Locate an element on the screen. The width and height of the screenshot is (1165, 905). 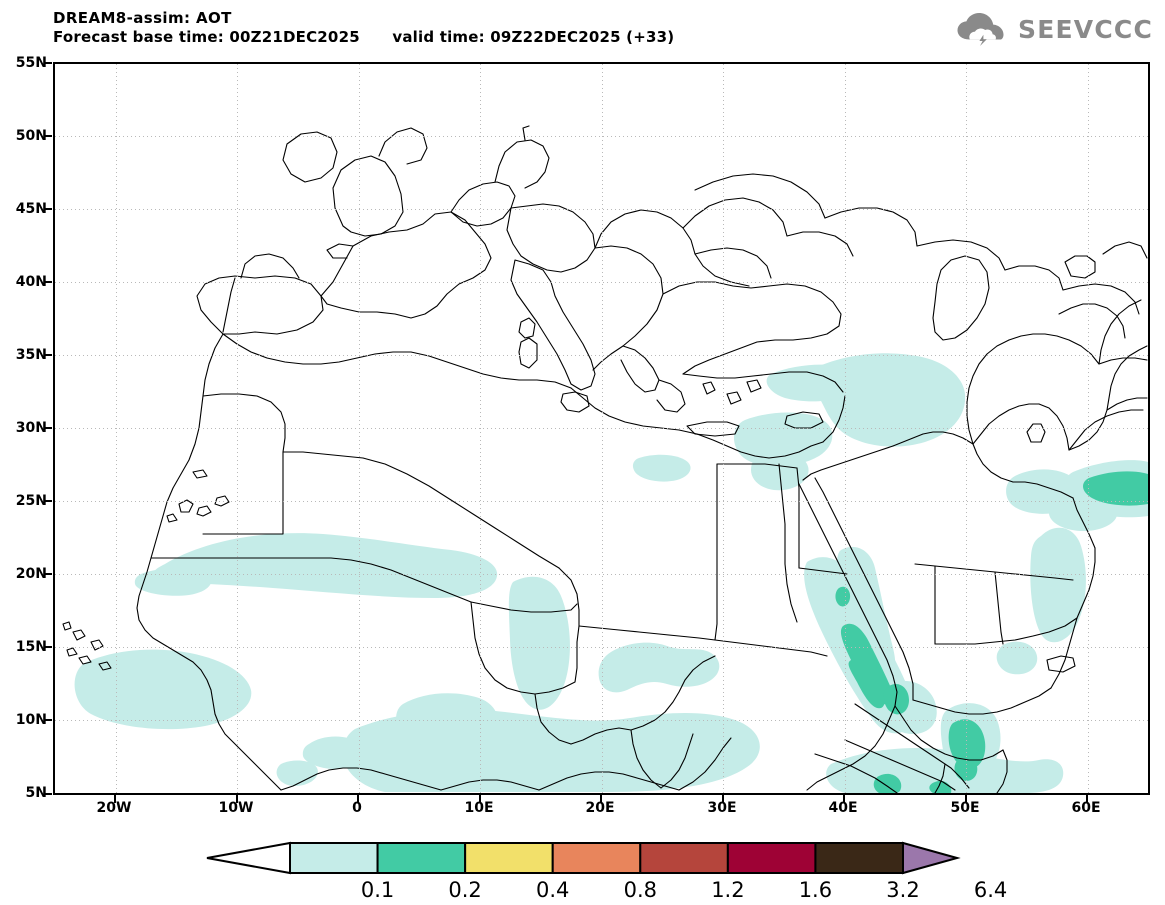
colorbar-cells is located at coordinates (596, 858).